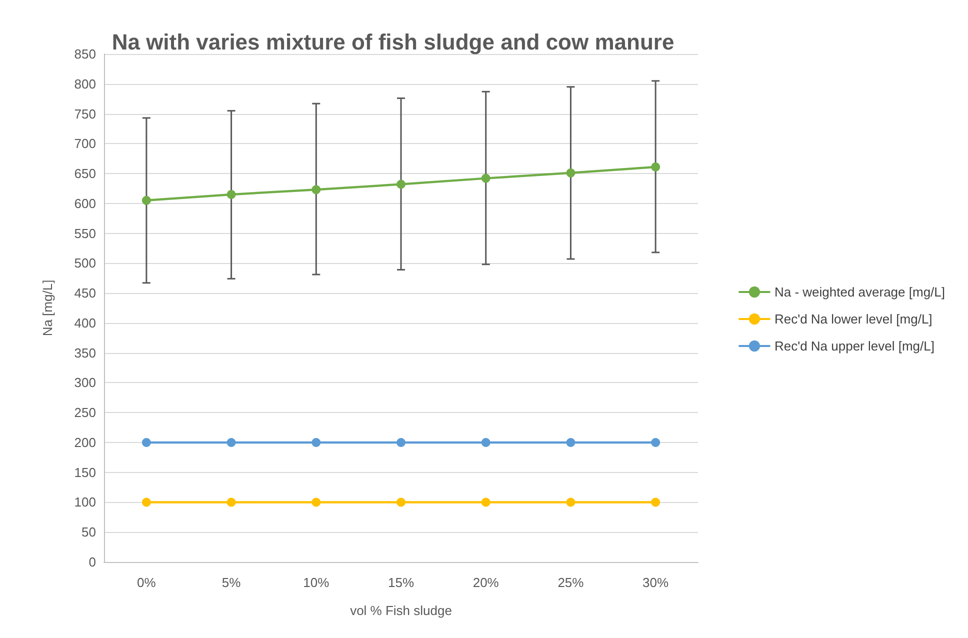 The width and height of the screenshot is (968, 638). Describe the element at coordinates (860, 292) in the screenshot. I see `legend-label: Na - weighted average [mg/L]` at that location.